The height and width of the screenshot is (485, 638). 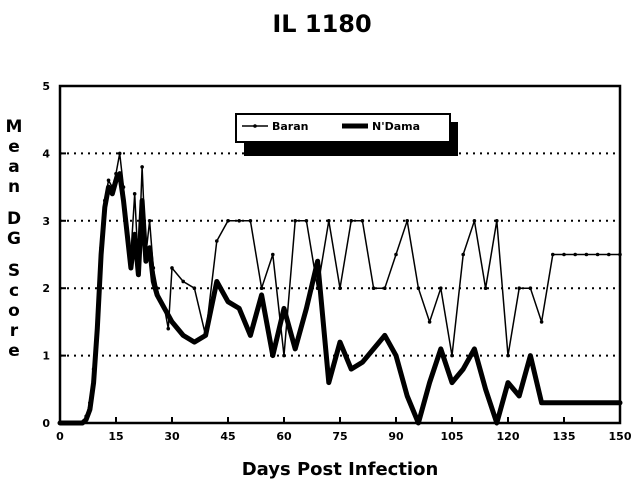 What do you see at coordinates (346, 134) in the screenshot?
I see `legend: Baran N'Dama` at bounding box center [346, 134].